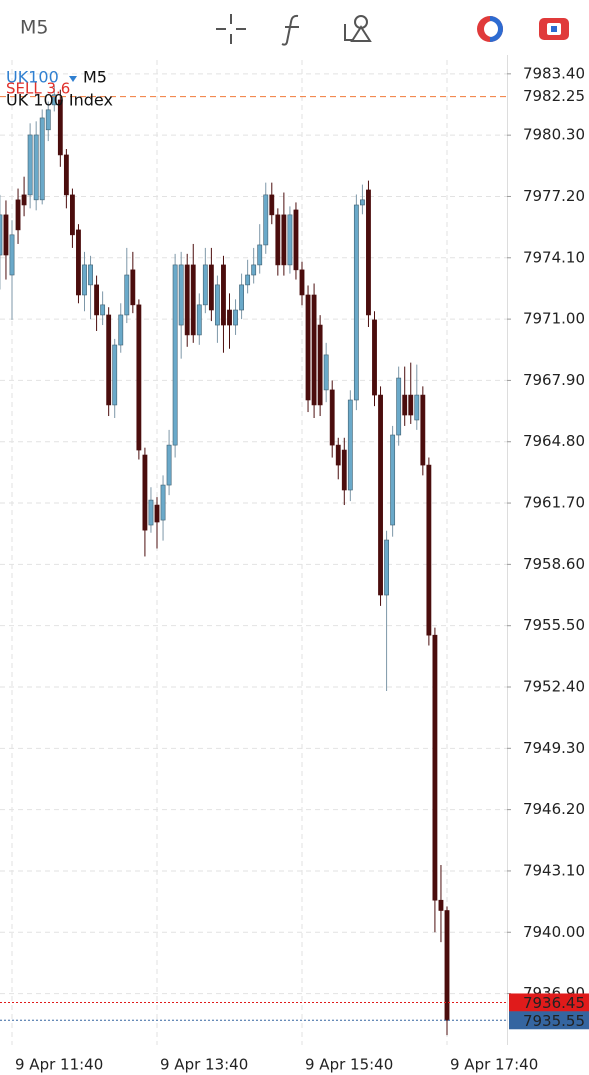 Image resolution: width=589 pixels, height=1075 pixels. Describe the element at coordinates (554, 96) in the screenshot. I see `price-line-label: 7982.25` at that location.